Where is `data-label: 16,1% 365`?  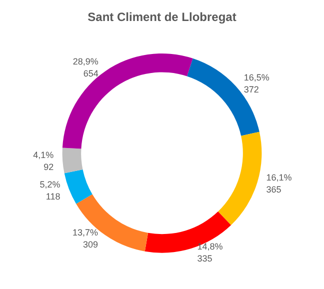
data-label: 16,1% 365 is located at coordinates (279, 183).